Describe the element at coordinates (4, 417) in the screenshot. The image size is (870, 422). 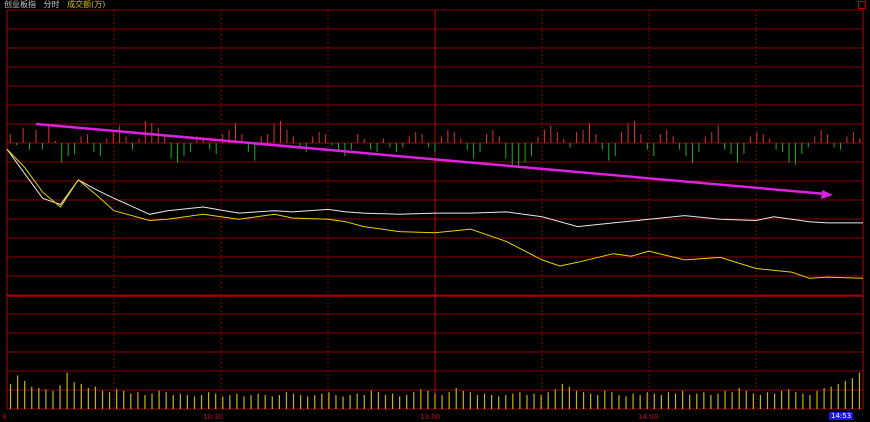
I see `time-tick-0: 0` at that location.